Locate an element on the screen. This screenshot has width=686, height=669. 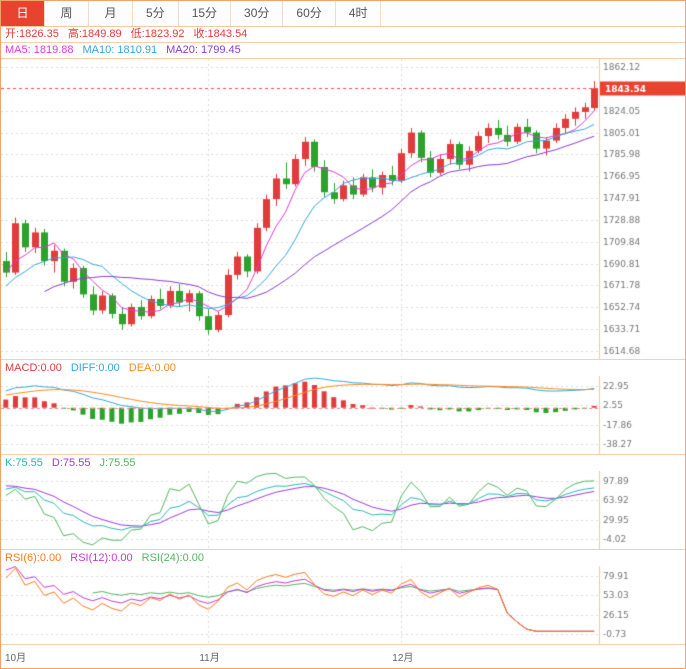
rsi-panel-canvas is located at coordinates (343, 605).